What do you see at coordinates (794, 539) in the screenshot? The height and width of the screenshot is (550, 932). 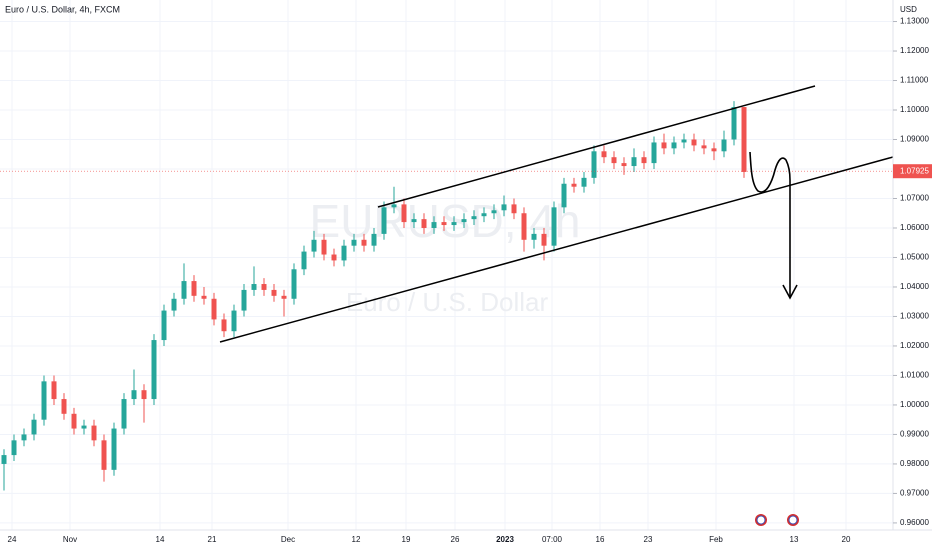 I see `x-tick-label: 13` at bounding box center [794, 539].